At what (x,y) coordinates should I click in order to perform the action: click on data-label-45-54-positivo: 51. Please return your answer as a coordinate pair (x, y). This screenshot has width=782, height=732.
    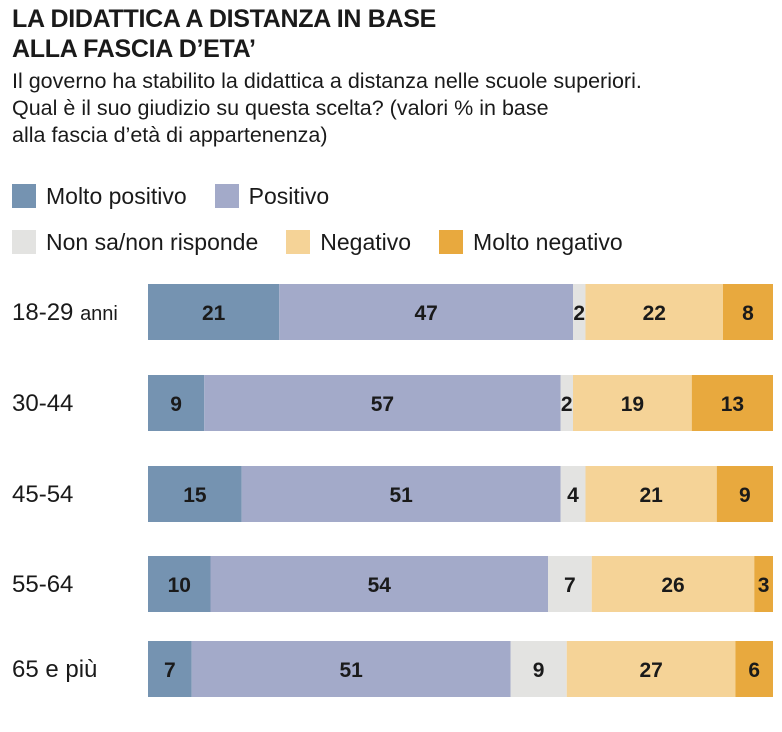
    Looking at the image, I should click on (401, 495).